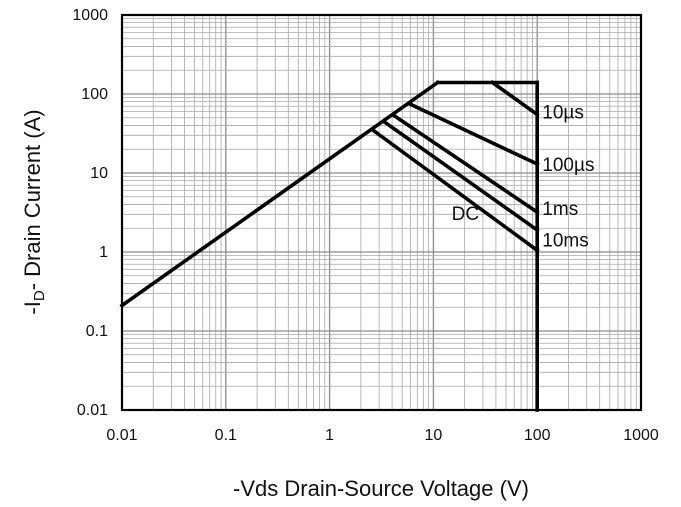 The width and height of the screenshot is (681, 507). Describe the element at coordinates (121, 435) in the screenshot. I see `x-tick-label: 0.01` at that location.